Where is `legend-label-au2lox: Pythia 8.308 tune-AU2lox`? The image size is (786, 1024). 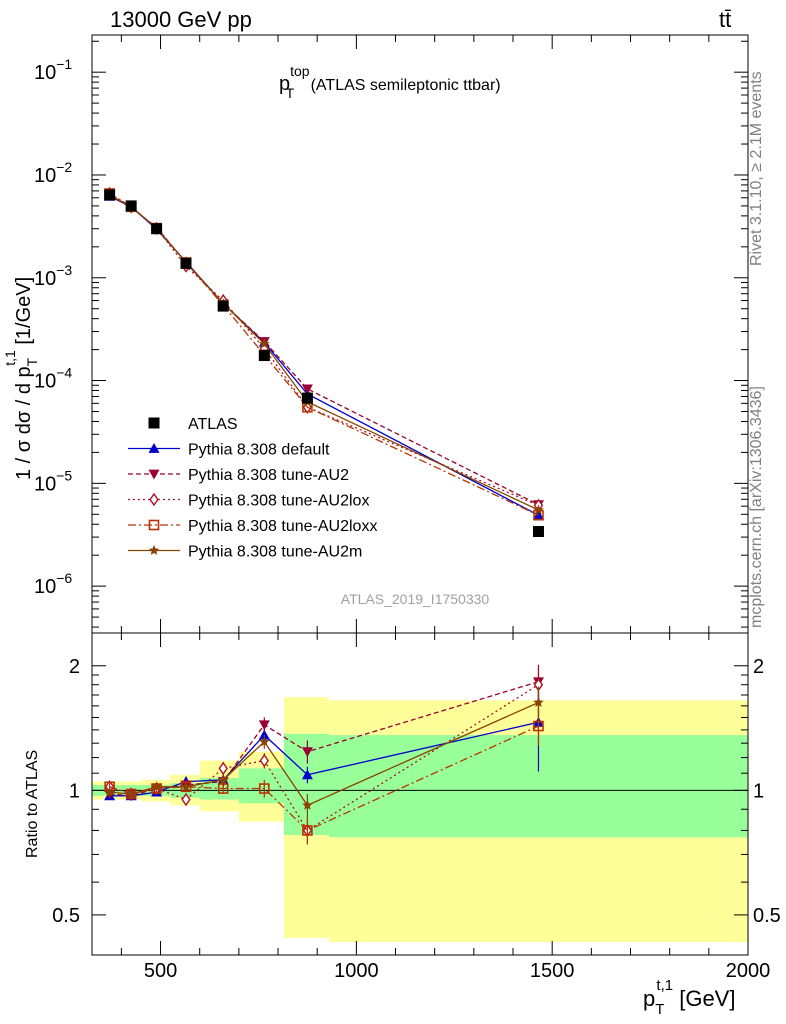 legend-label-au2lox: Pythia 8.308 tune-AU2lox is located at coordinates (278, 501).